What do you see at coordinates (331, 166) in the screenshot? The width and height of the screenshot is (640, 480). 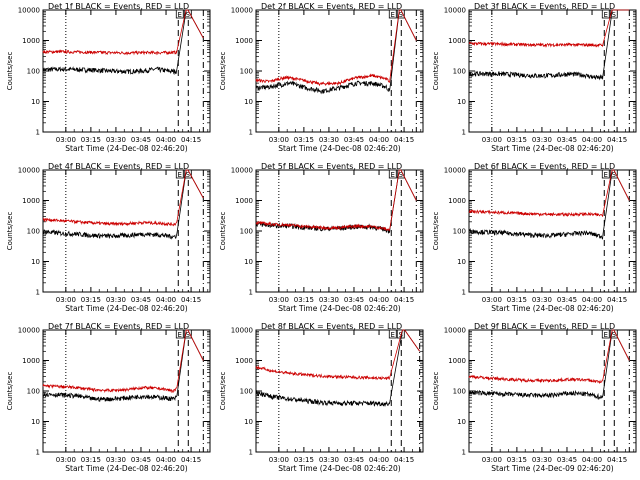 I see `chart-title: Det 5f BLACK = Events, RED = LLD` at bounding box center [331, 166].